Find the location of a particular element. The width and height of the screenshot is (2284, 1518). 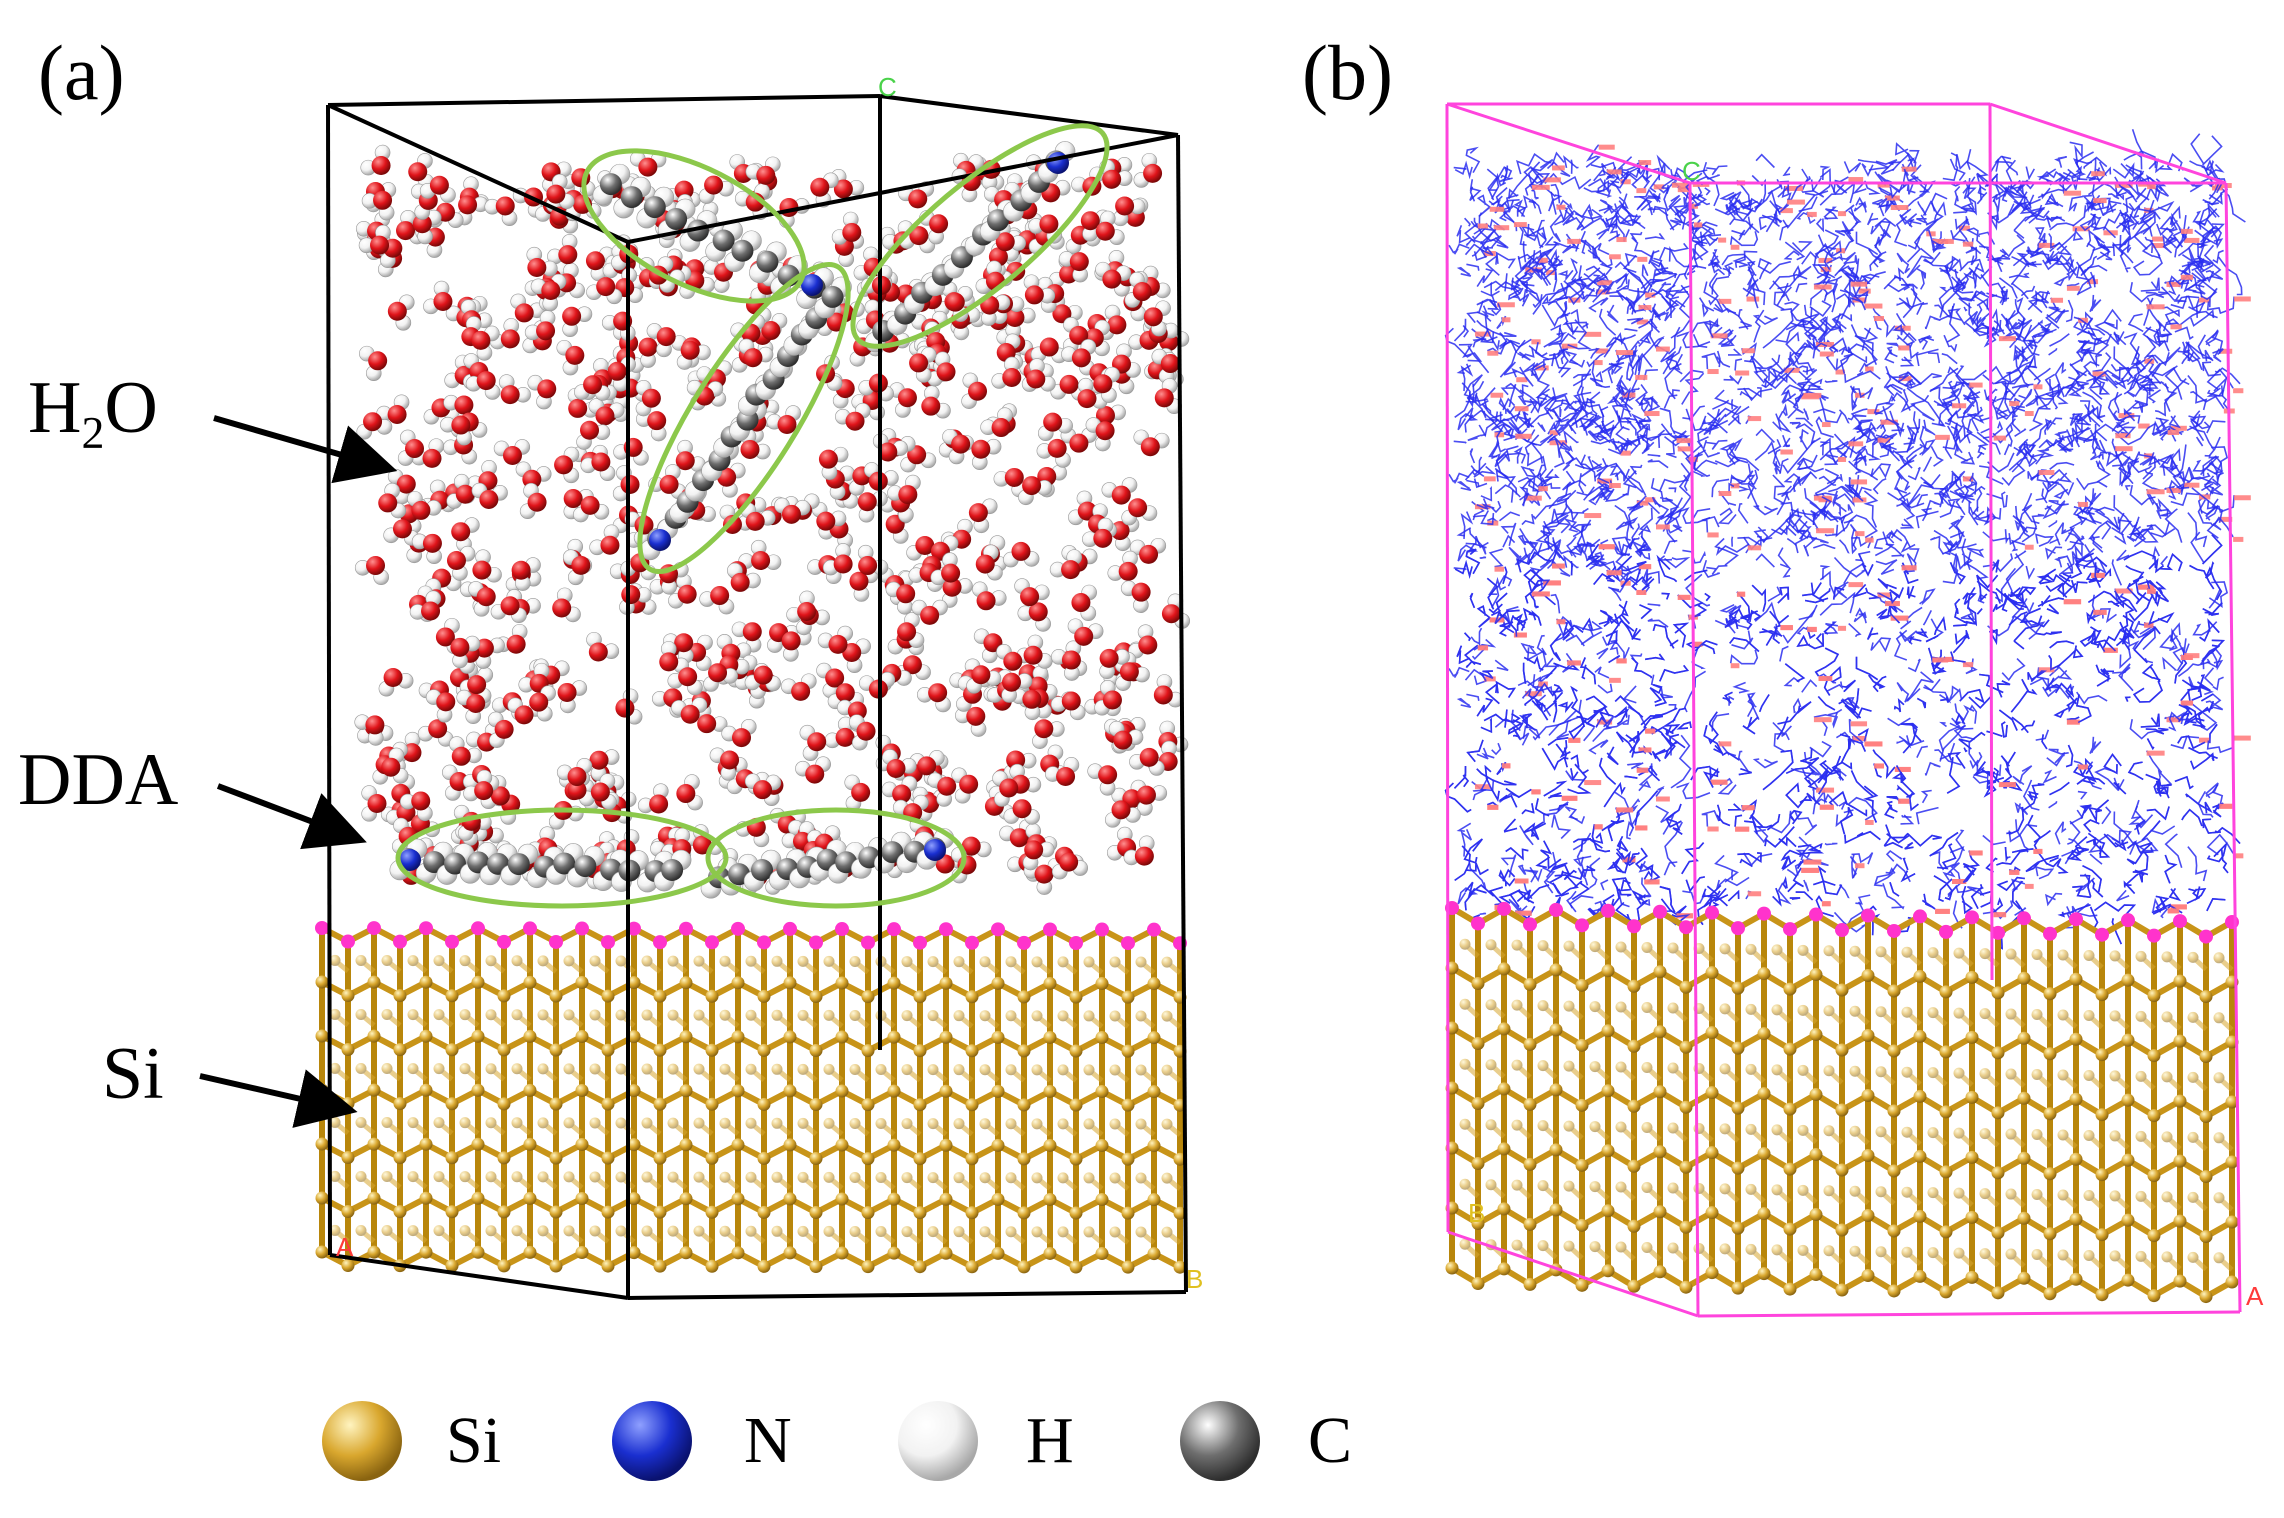

panel-b-label: (b) is located at coordinates (1347, 72).